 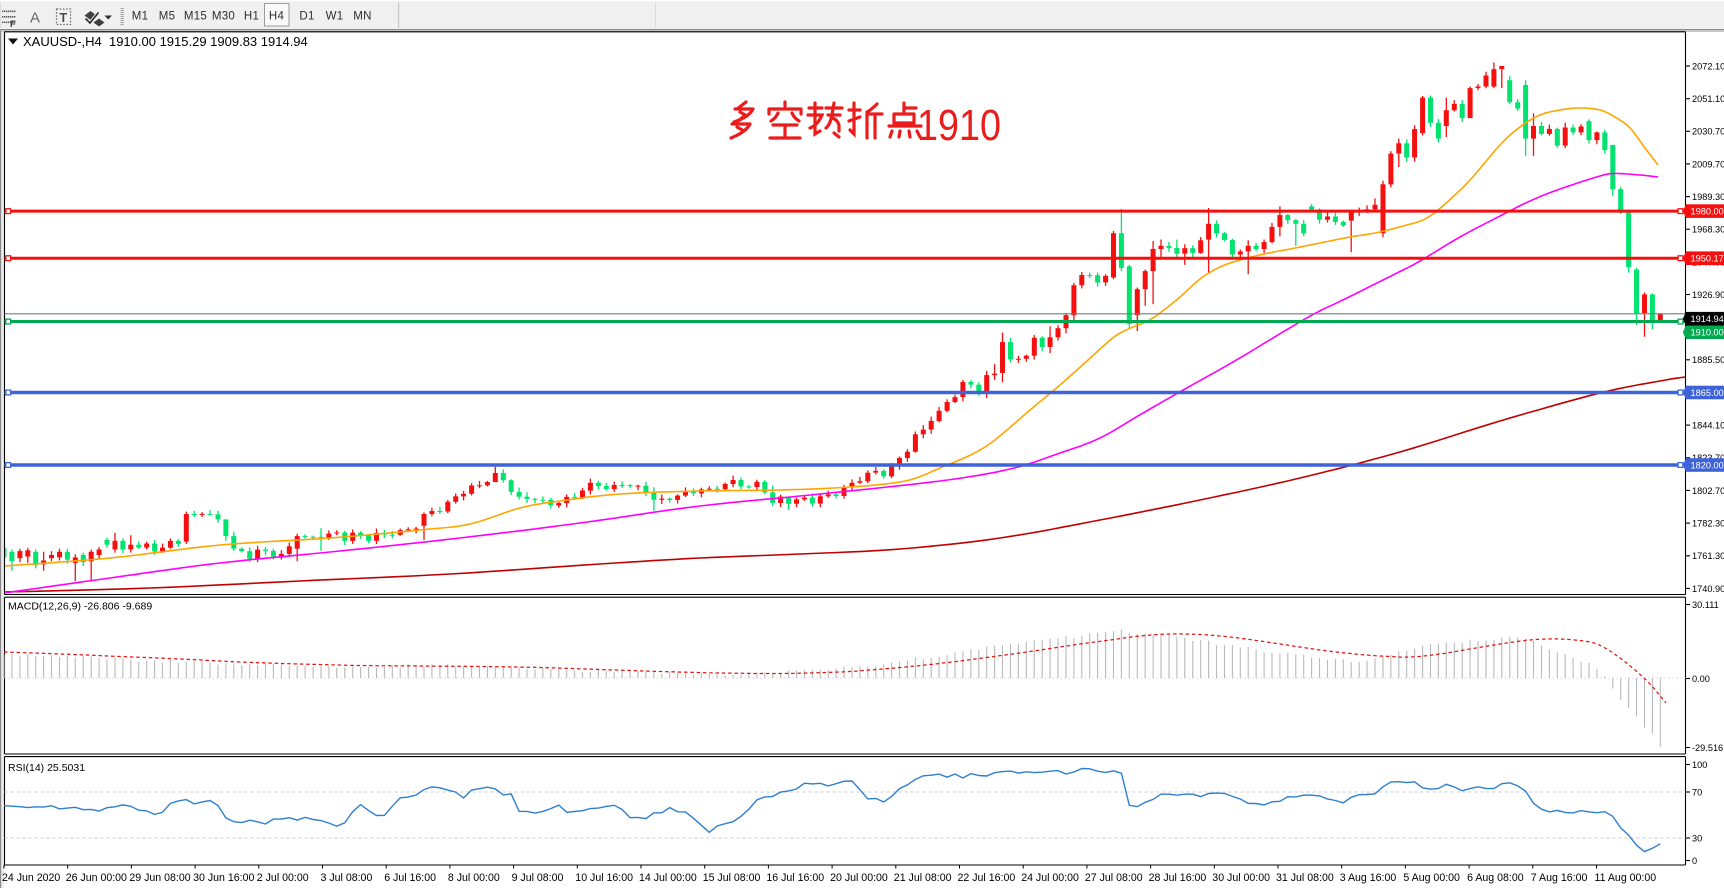 I want to click on svg-text: 1926.90, so click(x=1708, y=295).